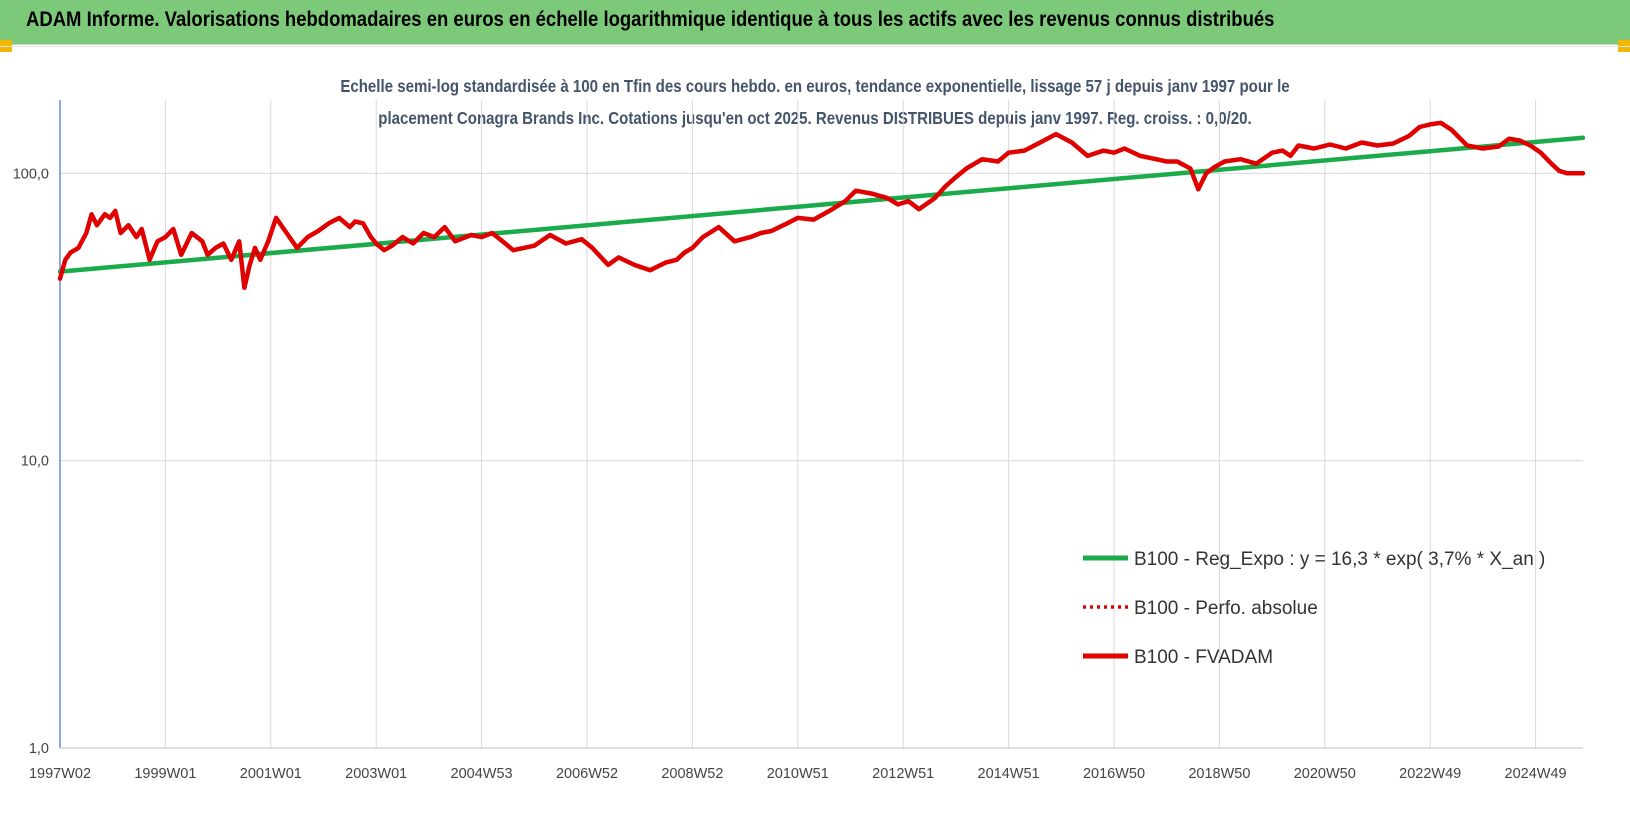  I want to click on legend-label-2: B100 - Perfo. absolue, so click(1226, 608).